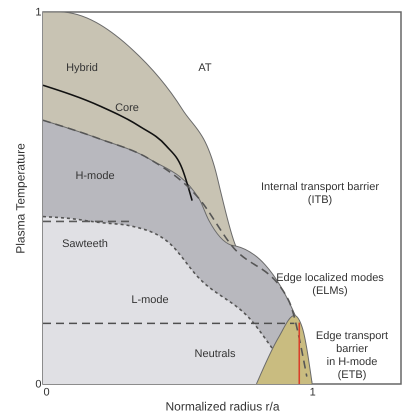 This screenshot has height=418, width=406. Describe the element at coordinates (352, 355) in the screenshot. I see `annotation: Edge transport barrier in H-mode (ETB)` at that location.